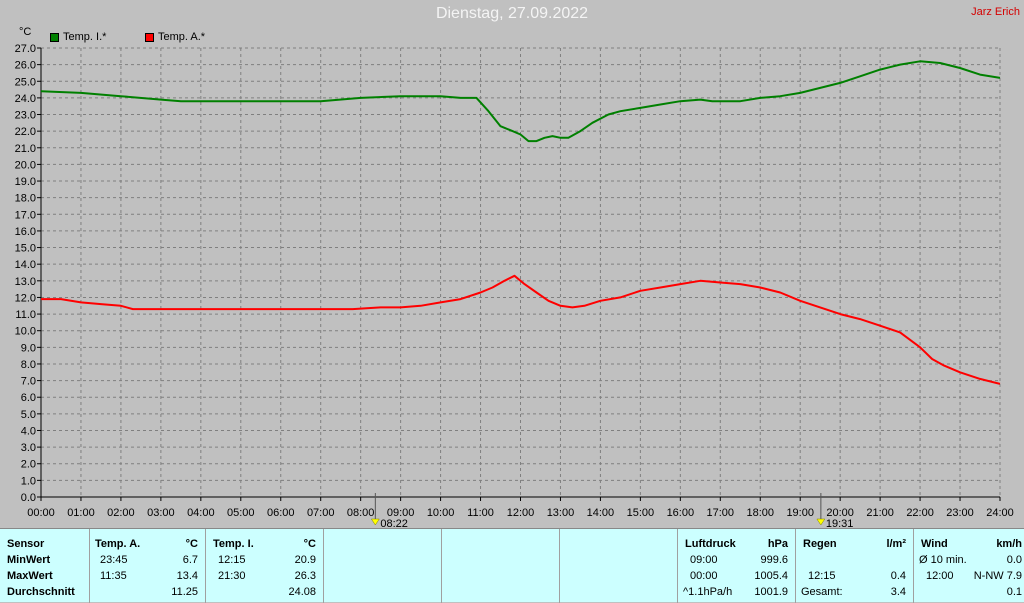 The height and width of the screenshot is (603, 1024). Describe the element at coordinates (821, 522) in the screenshot. I see `sunset-icon` at that location.